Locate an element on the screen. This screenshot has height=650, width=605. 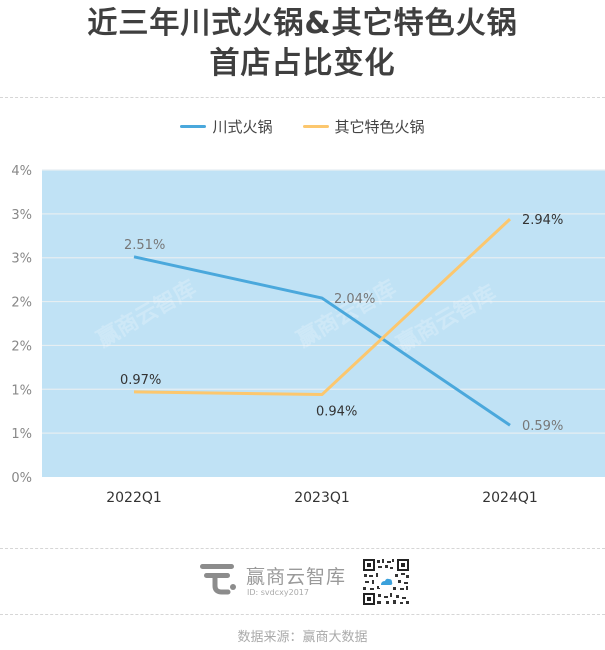
chart-title-line1: 近三年川式火锅&其它特色火锅 is located at coordinates (302, 23).